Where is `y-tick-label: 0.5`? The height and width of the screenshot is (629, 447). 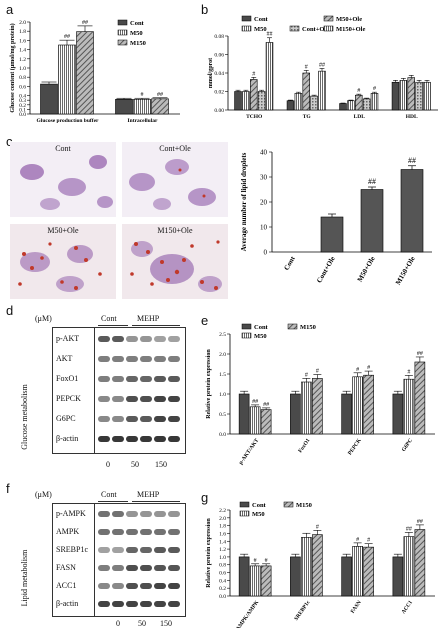
y-tick-label: 0.5 is located at coordinates (222, 415).